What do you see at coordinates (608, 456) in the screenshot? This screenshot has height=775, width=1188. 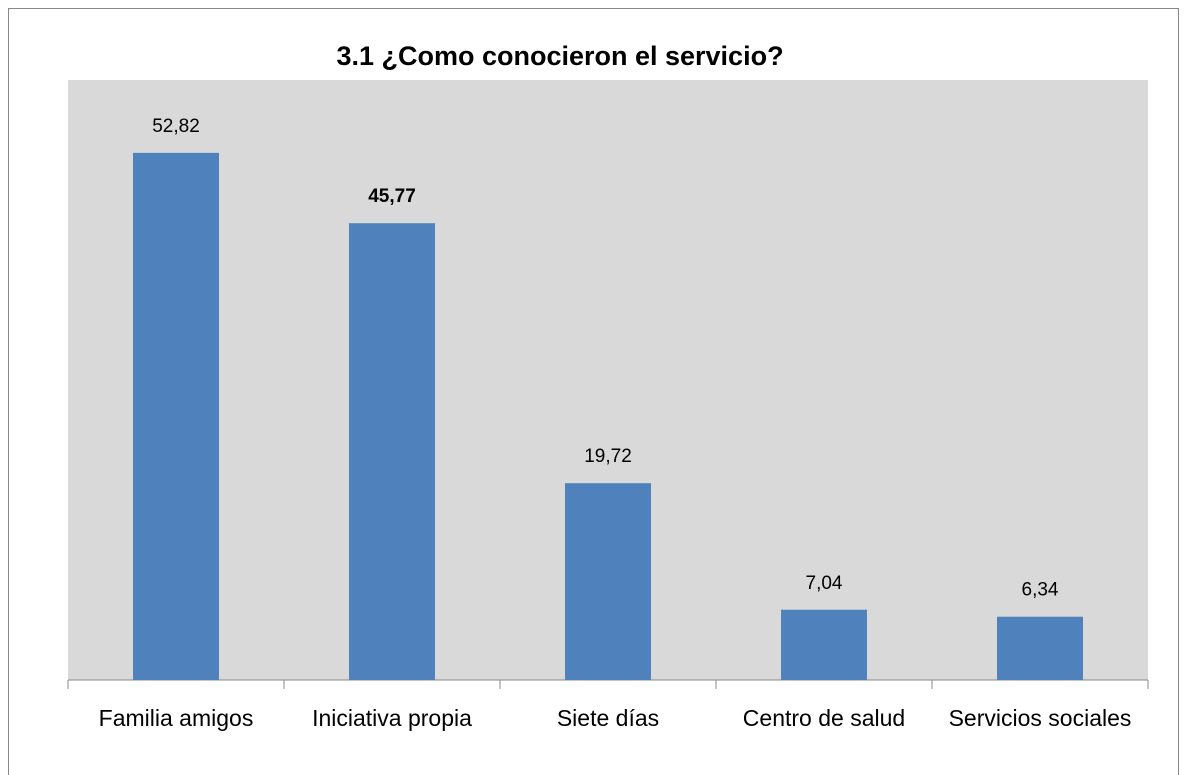 I see `value-label: 19,72` at bounding box center [608, 456].